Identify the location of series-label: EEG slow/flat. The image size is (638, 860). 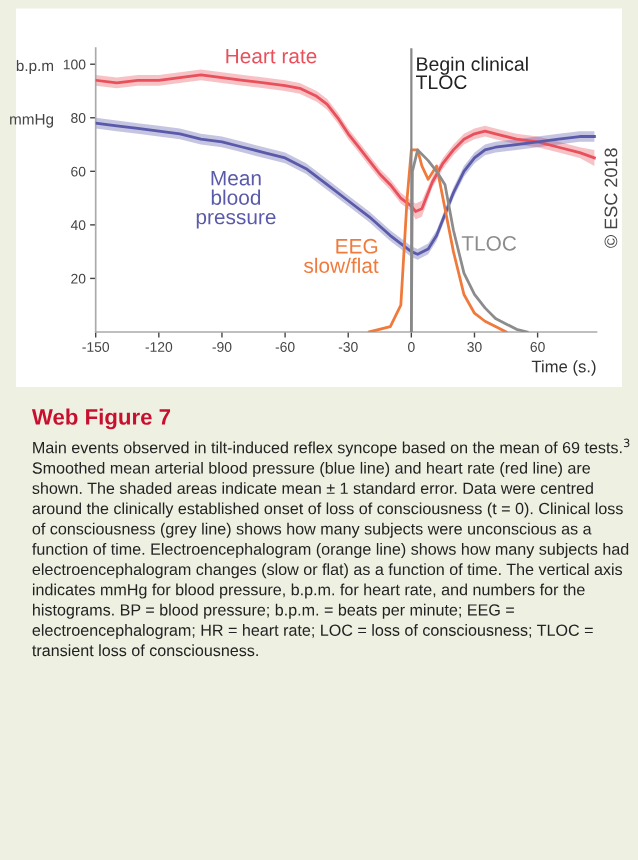
(341, 256).